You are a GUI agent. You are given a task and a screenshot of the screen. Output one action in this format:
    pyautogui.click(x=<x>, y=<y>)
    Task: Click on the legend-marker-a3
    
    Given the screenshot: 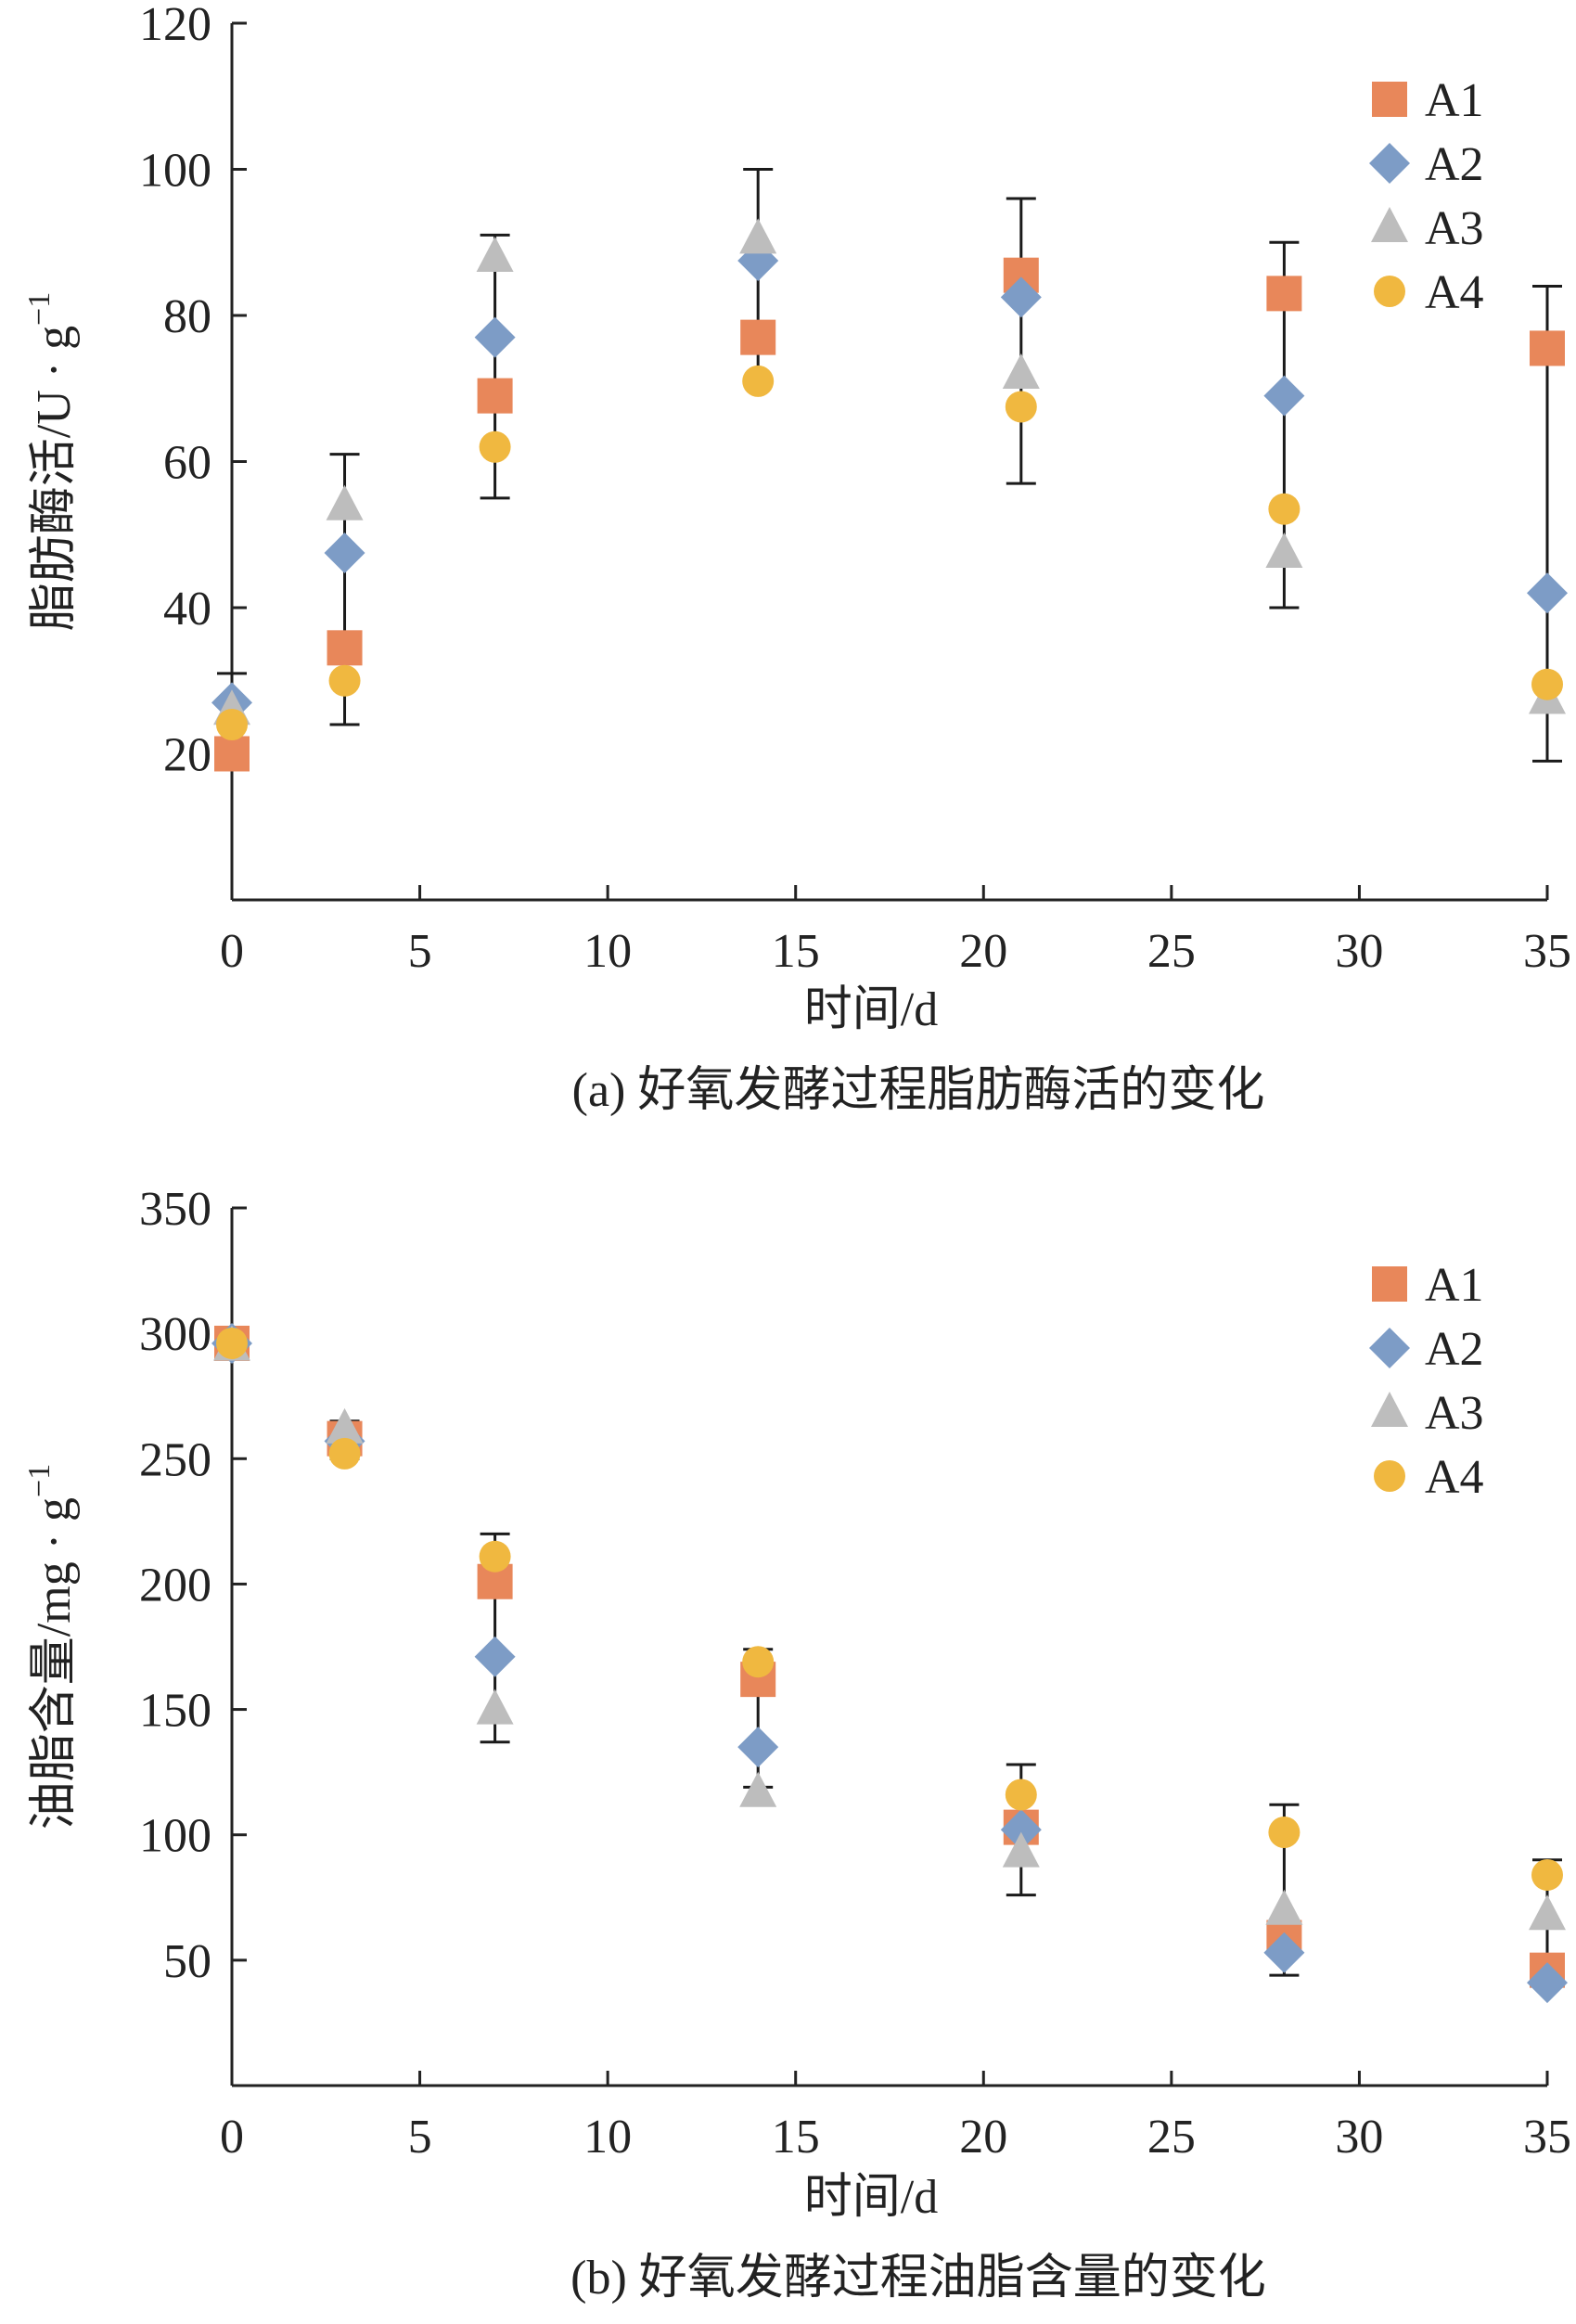 What is the action you would take?
    pyautogui.click(x=1389, y=224)
    